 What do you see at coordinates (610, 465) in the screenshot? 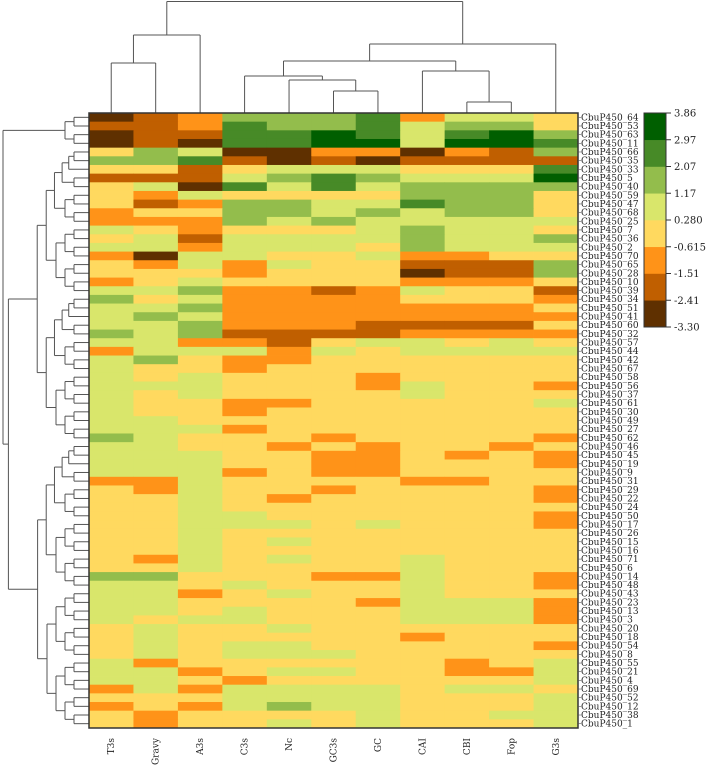
I see `row-label: CbuP450_19` at bounding box center [610, 465].